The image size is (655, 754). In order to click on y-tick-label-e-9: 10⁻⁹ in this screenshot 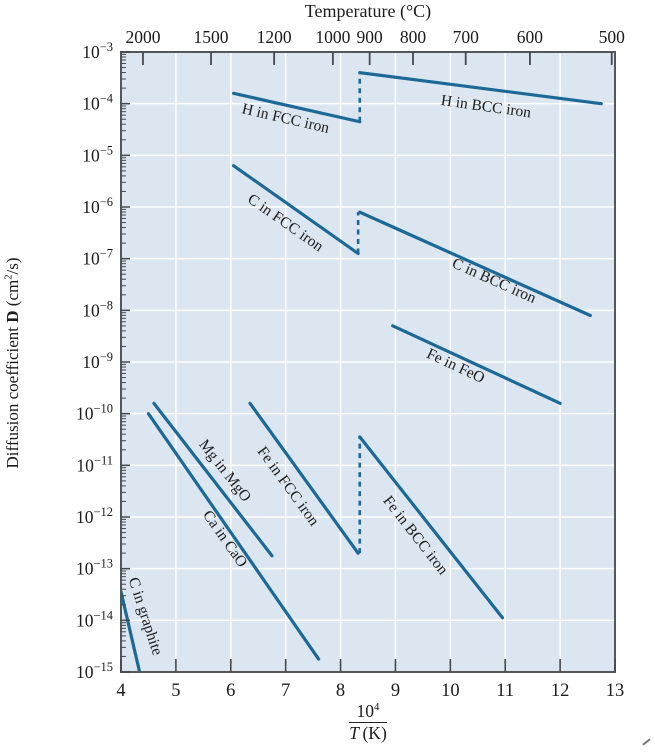, I will do `click(97, 361)`.